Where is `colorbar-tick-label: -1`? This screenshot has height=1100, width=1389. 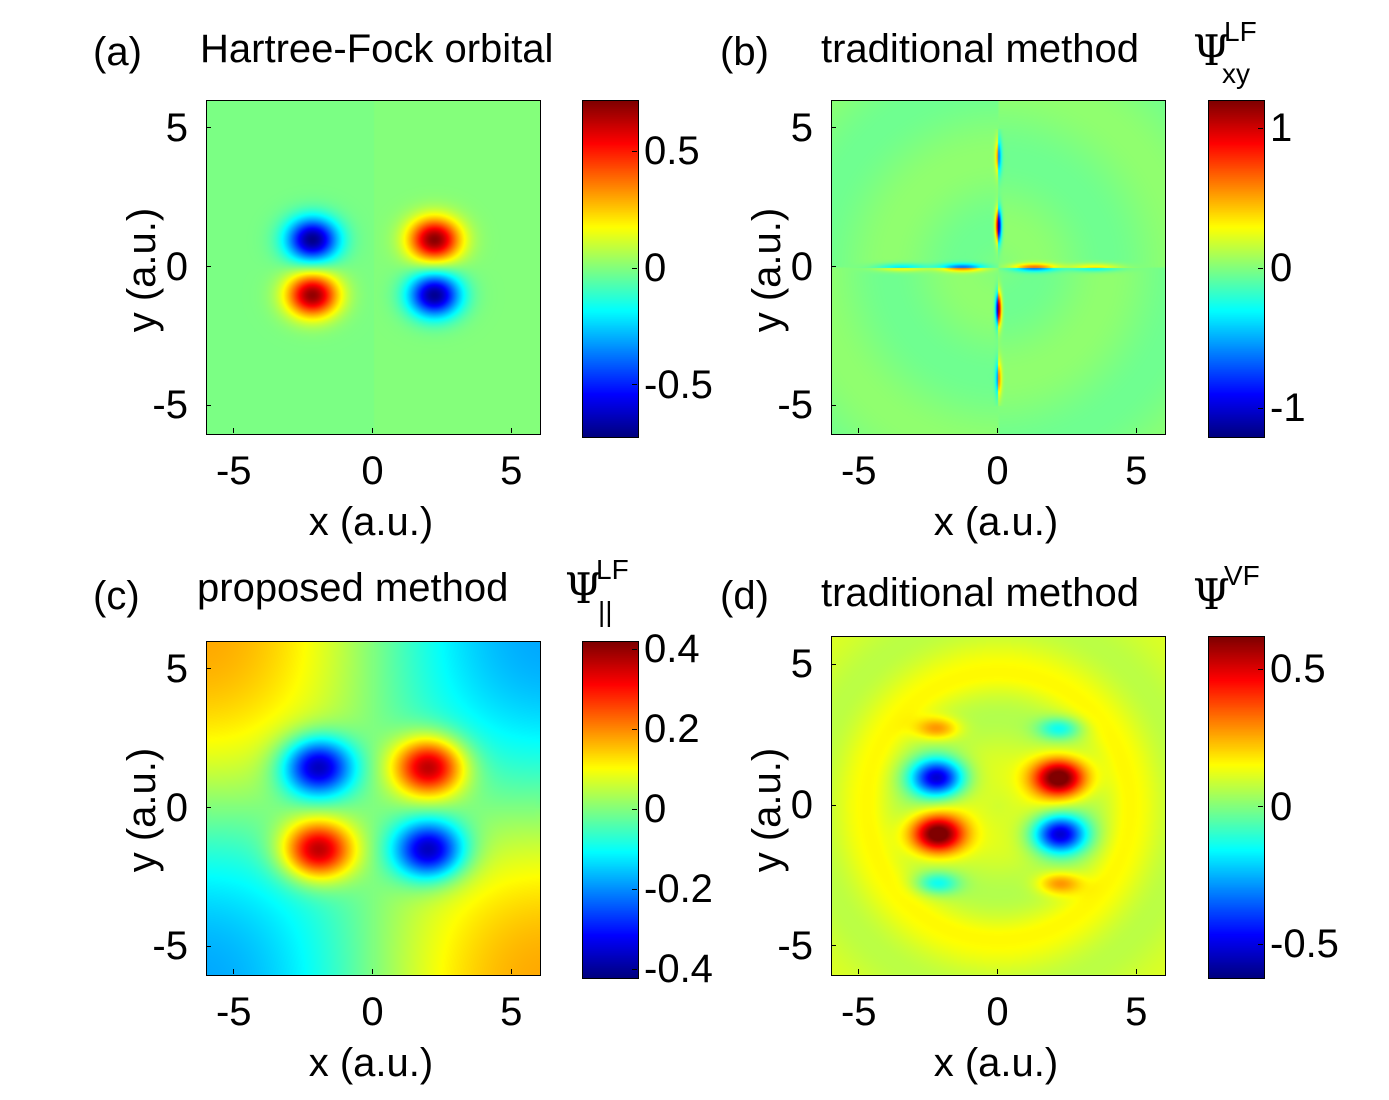
colorbar-tick-label: -1 is located at coordinates (1288, 408).